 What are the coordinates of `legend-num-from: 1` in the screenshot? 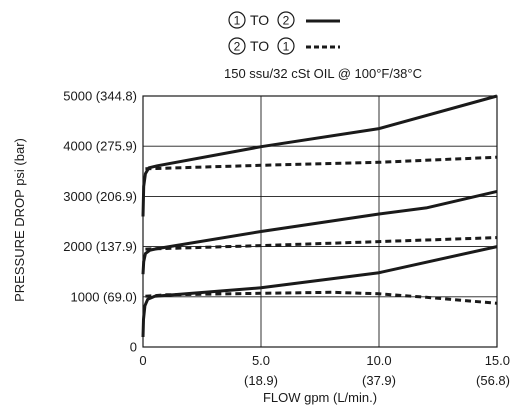 It's located at (237, 21).